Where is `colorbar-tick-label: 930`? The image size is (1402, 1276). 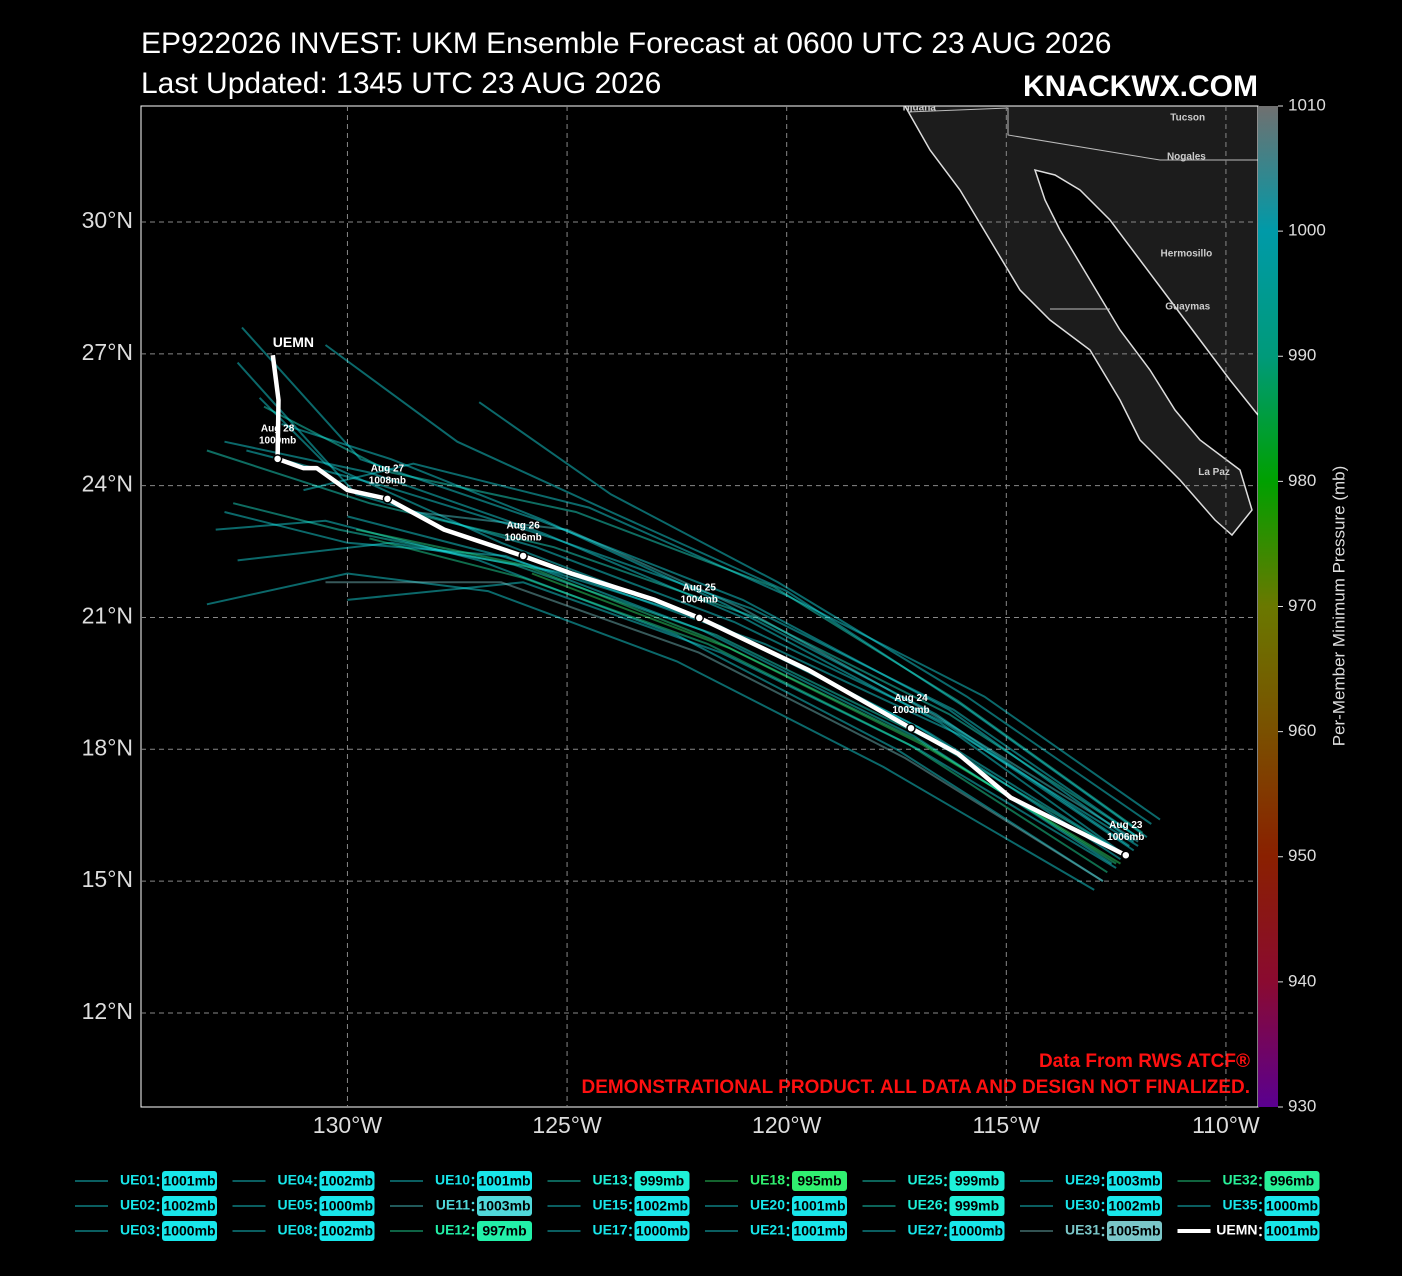
colorbar-tick-label: 930 is located at coordinates (1302, 1105).